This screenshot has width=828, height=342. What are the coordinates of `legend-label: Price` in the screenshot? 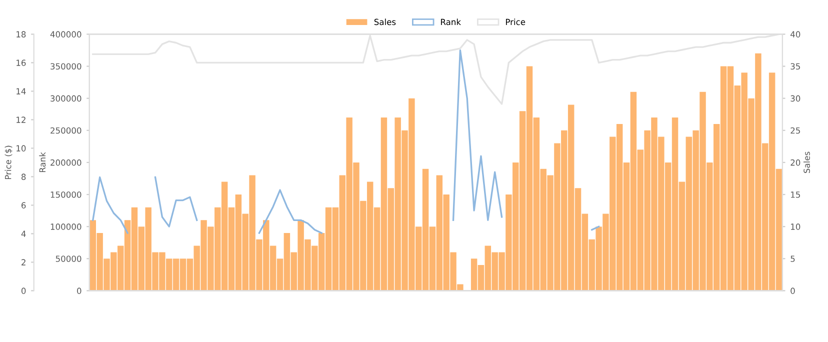 It's located at (516, 22).